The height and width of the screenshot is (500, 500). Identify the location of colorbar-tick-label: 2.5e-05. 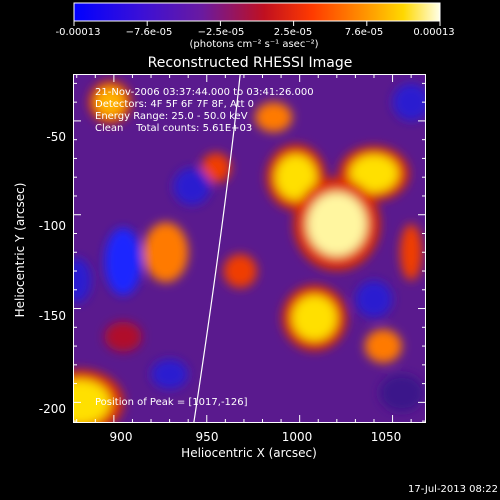
(293, 32).